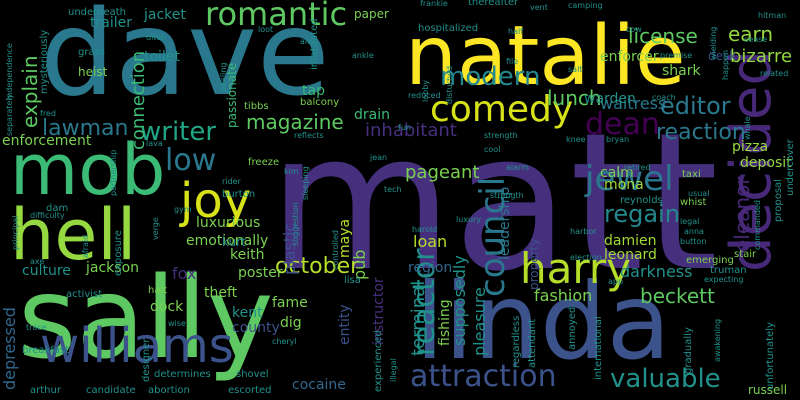  Describe the element at coordinates (146, 319) in the screenshot. I see `word-sally: sally` at that location.